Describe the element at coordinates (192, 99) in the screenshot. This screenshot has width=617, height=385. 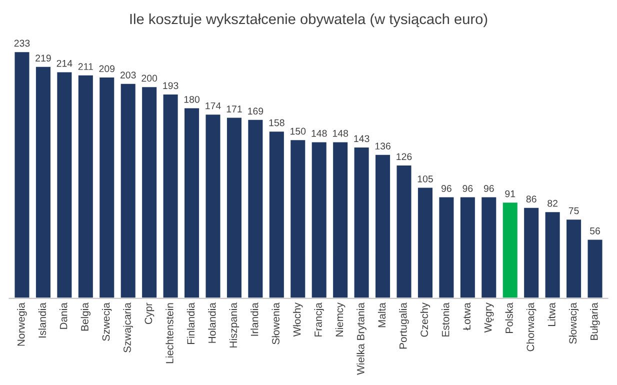
I see `data-label: 180` at that location.